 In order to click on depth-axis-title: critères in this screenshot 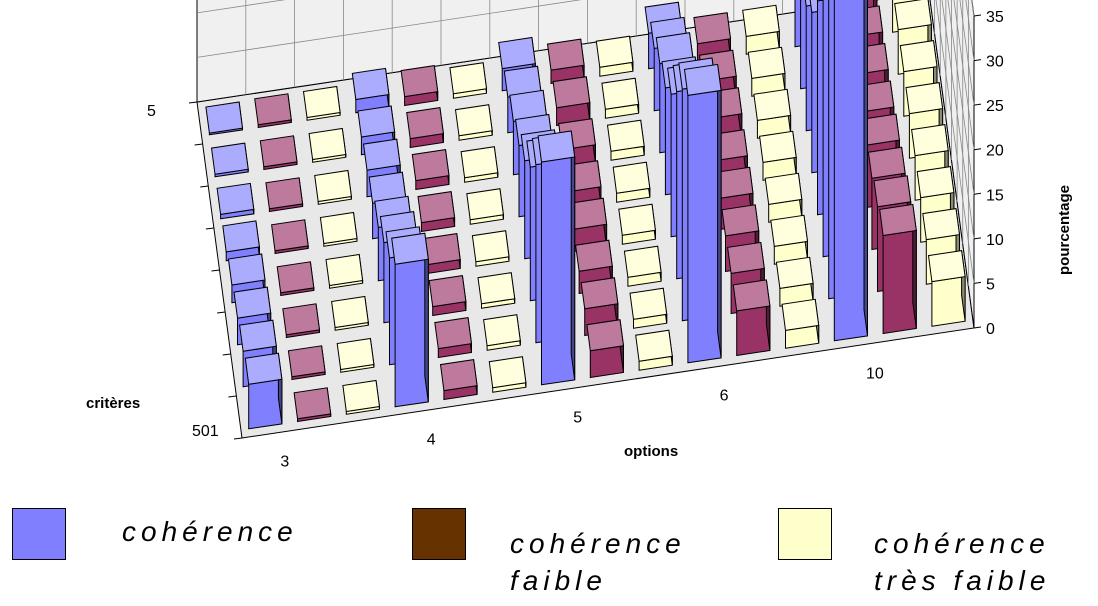, I will do `click(113, 403)`.